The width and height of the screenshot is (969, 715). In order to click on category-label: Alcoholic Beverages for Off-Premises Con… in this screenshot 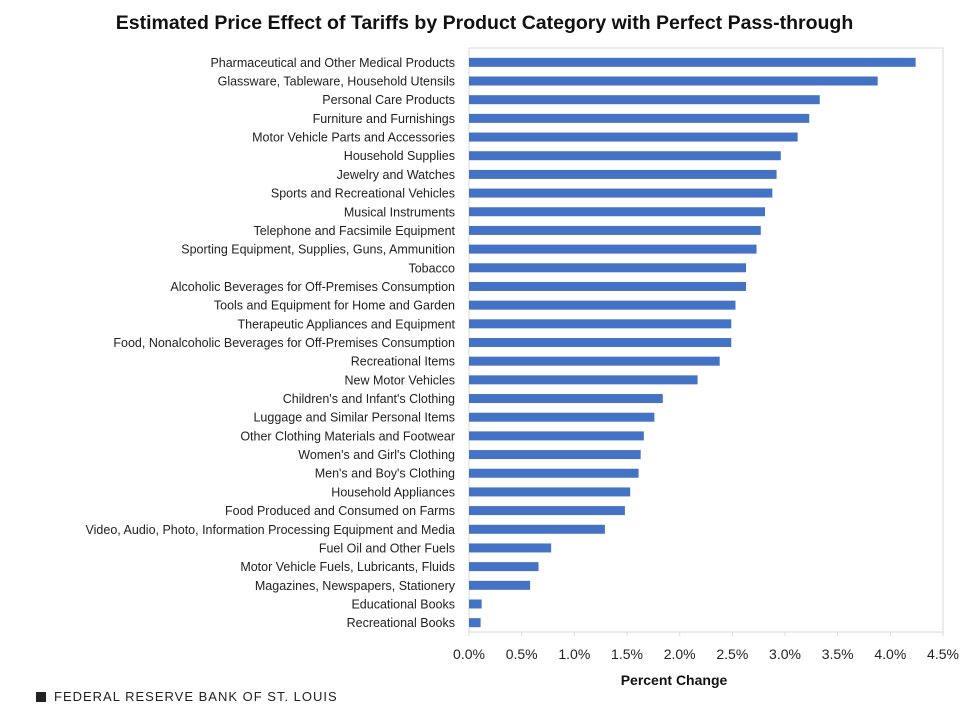, I will do `click(312, 287)`.